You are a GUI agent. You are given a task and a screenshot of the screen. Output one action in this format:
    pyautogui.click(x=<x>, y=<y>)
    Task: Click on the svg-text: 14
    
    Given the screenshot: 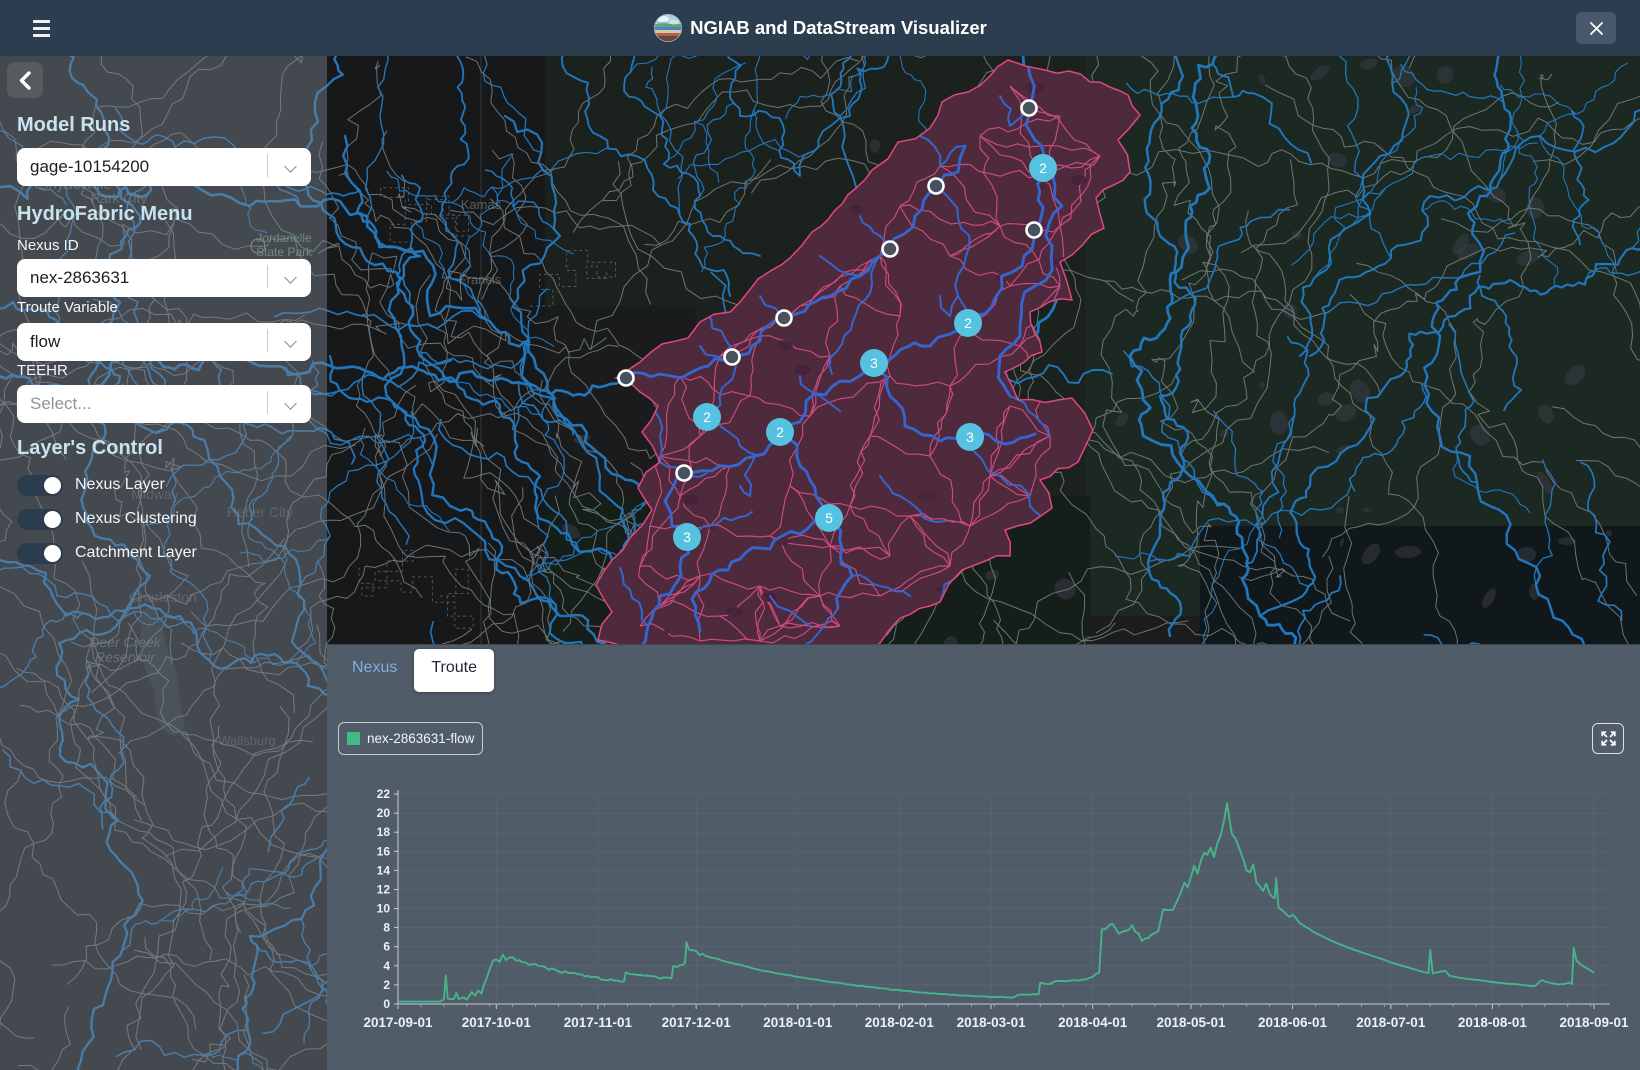 What is the action you would take?
    pyautogui.click(x=384, y=870)
    